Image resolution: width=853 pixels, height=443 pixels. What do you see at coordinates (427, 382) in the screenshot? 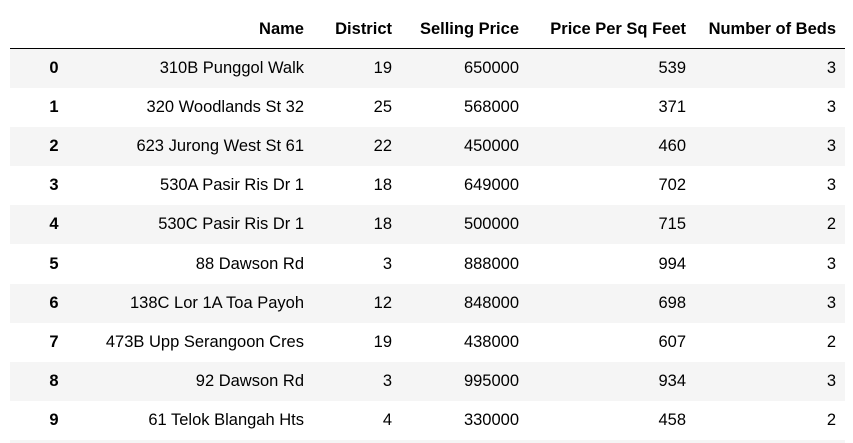
I see `table-row: 8 92 Dawson Rd 3 995000 934 3` at bounding box center [427, 382].